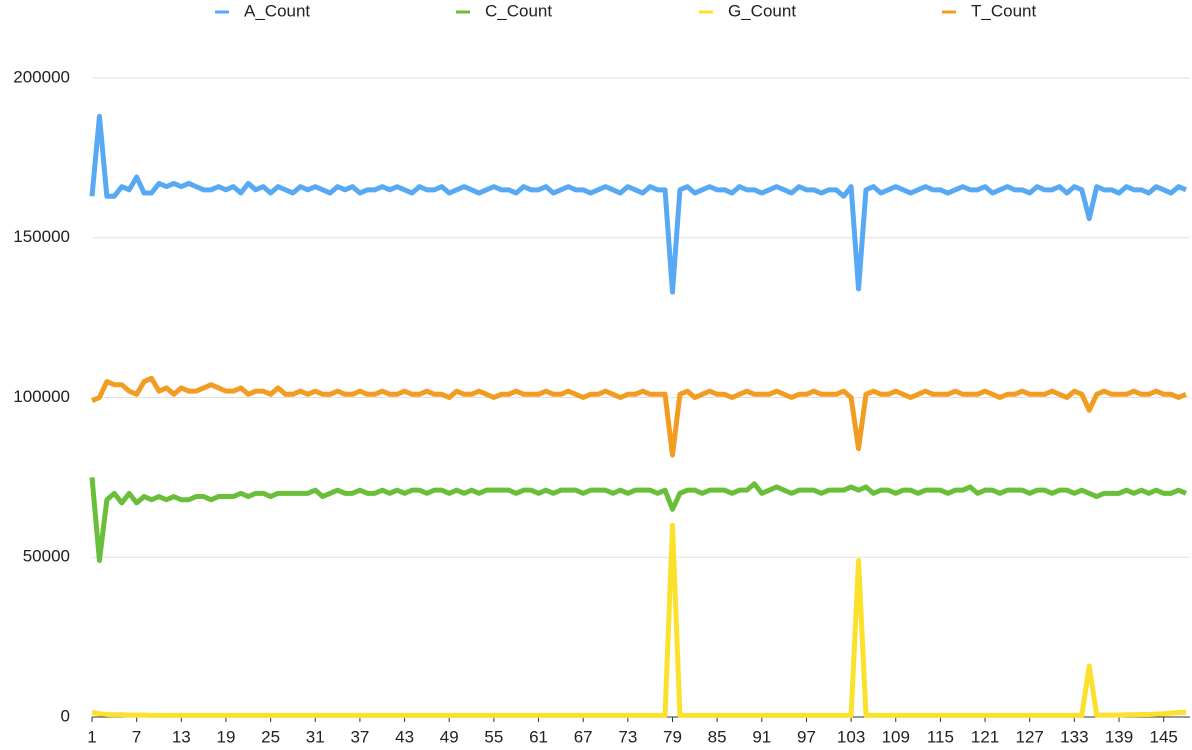 Image resolution: width=1192 pixels, height=750 pixels. What do you see at coordinates (181, 736) in the screenshot?
I see `x-tick-label: 13` at bounding box center [181, 736].